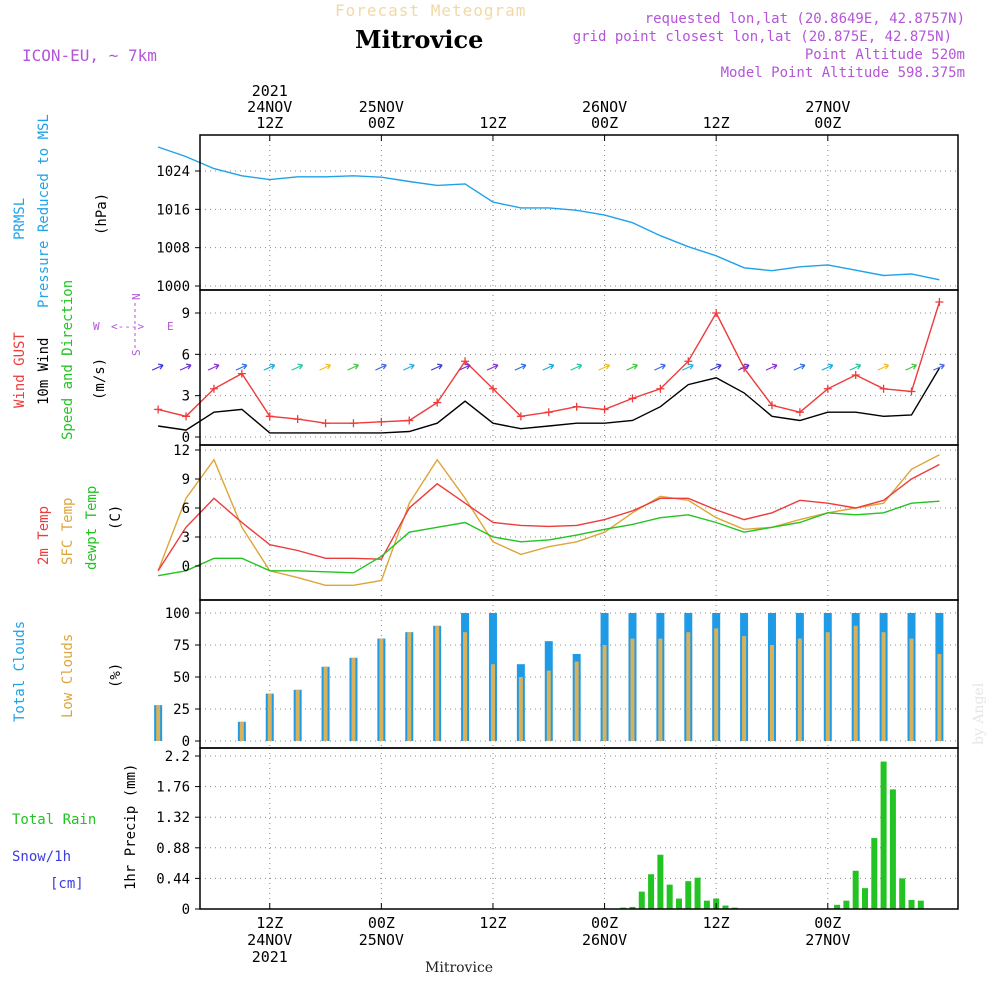 Image resolution: width=1000 pixels, height=1004 pixels. Describe the element at coordinates (270, 957) in the screenshot. I see `bottom-time-label: 2021` at that location.